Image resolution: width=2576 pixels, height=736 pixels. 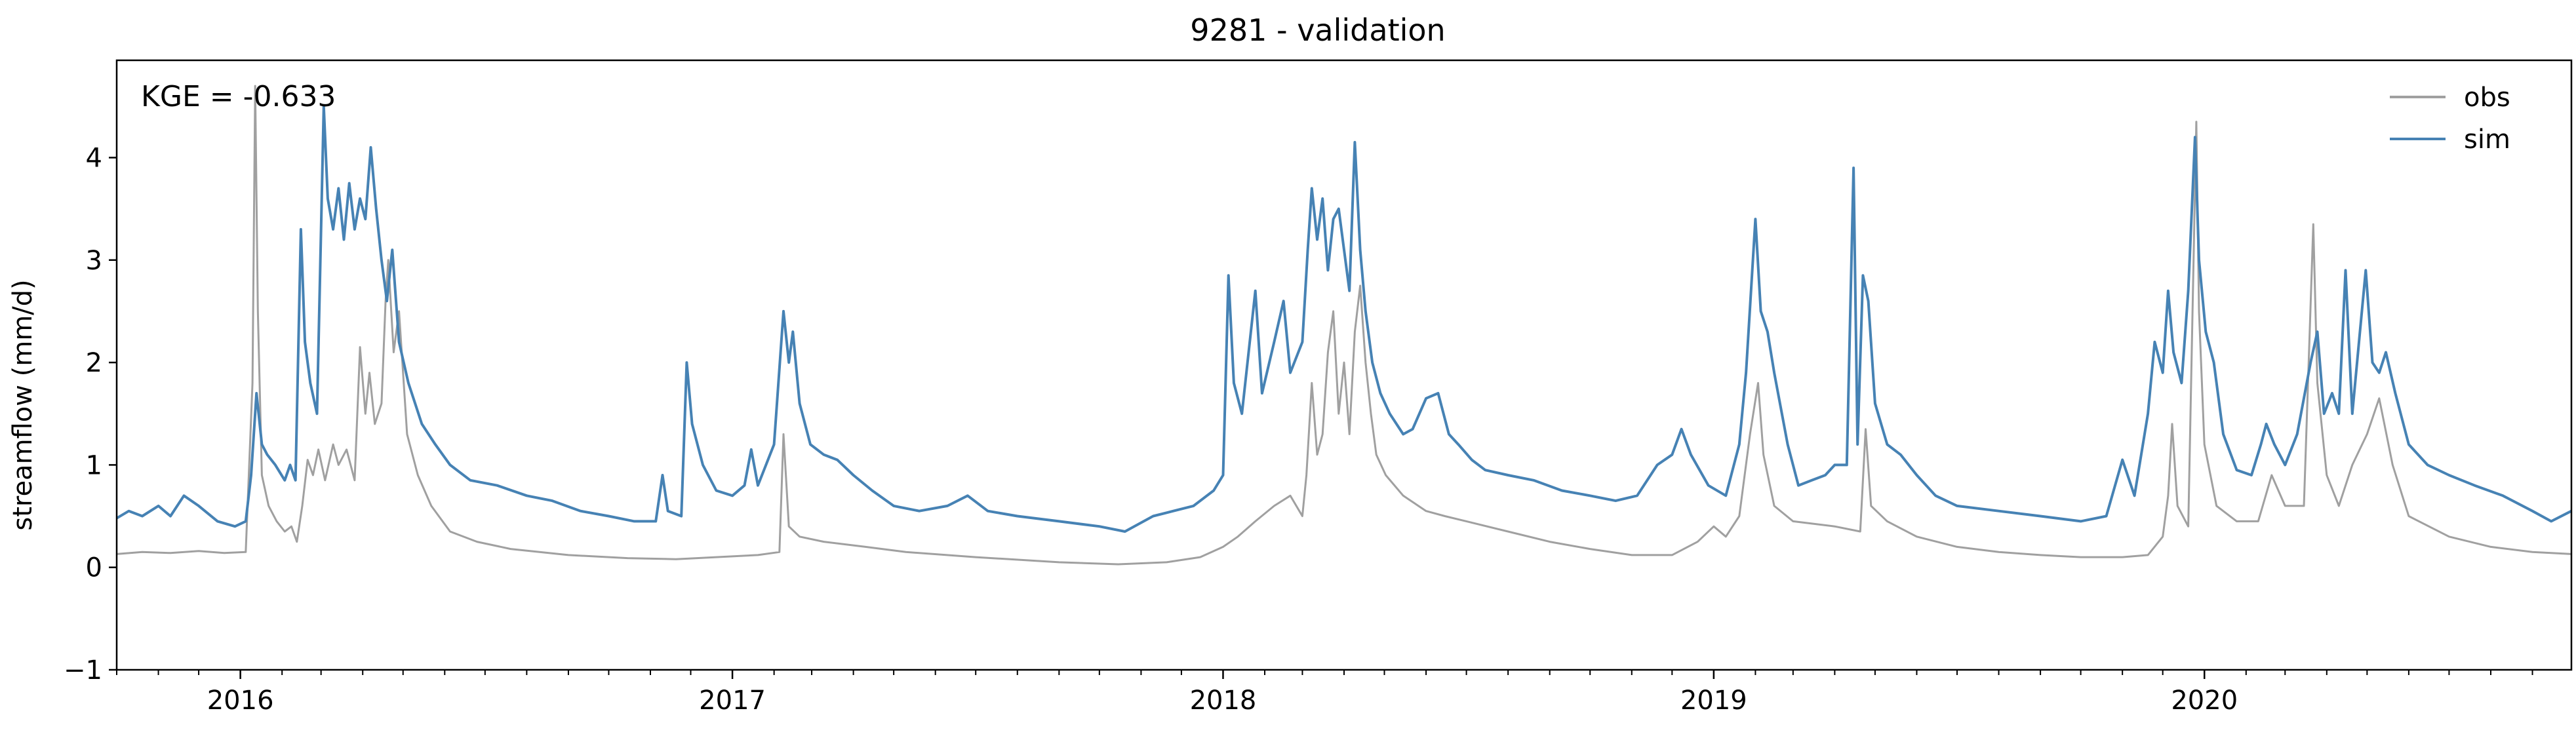 What do you see at coordinates (2450, 119) in the screenshot?
I see `legend: obs sim` at bounding box center [2450, 119].